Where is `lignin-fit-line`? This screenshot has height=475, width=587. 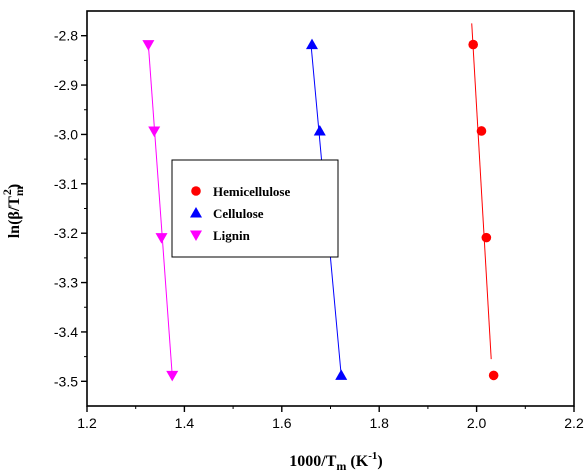 lignin-fit-line is located at coordinates (160, 210).